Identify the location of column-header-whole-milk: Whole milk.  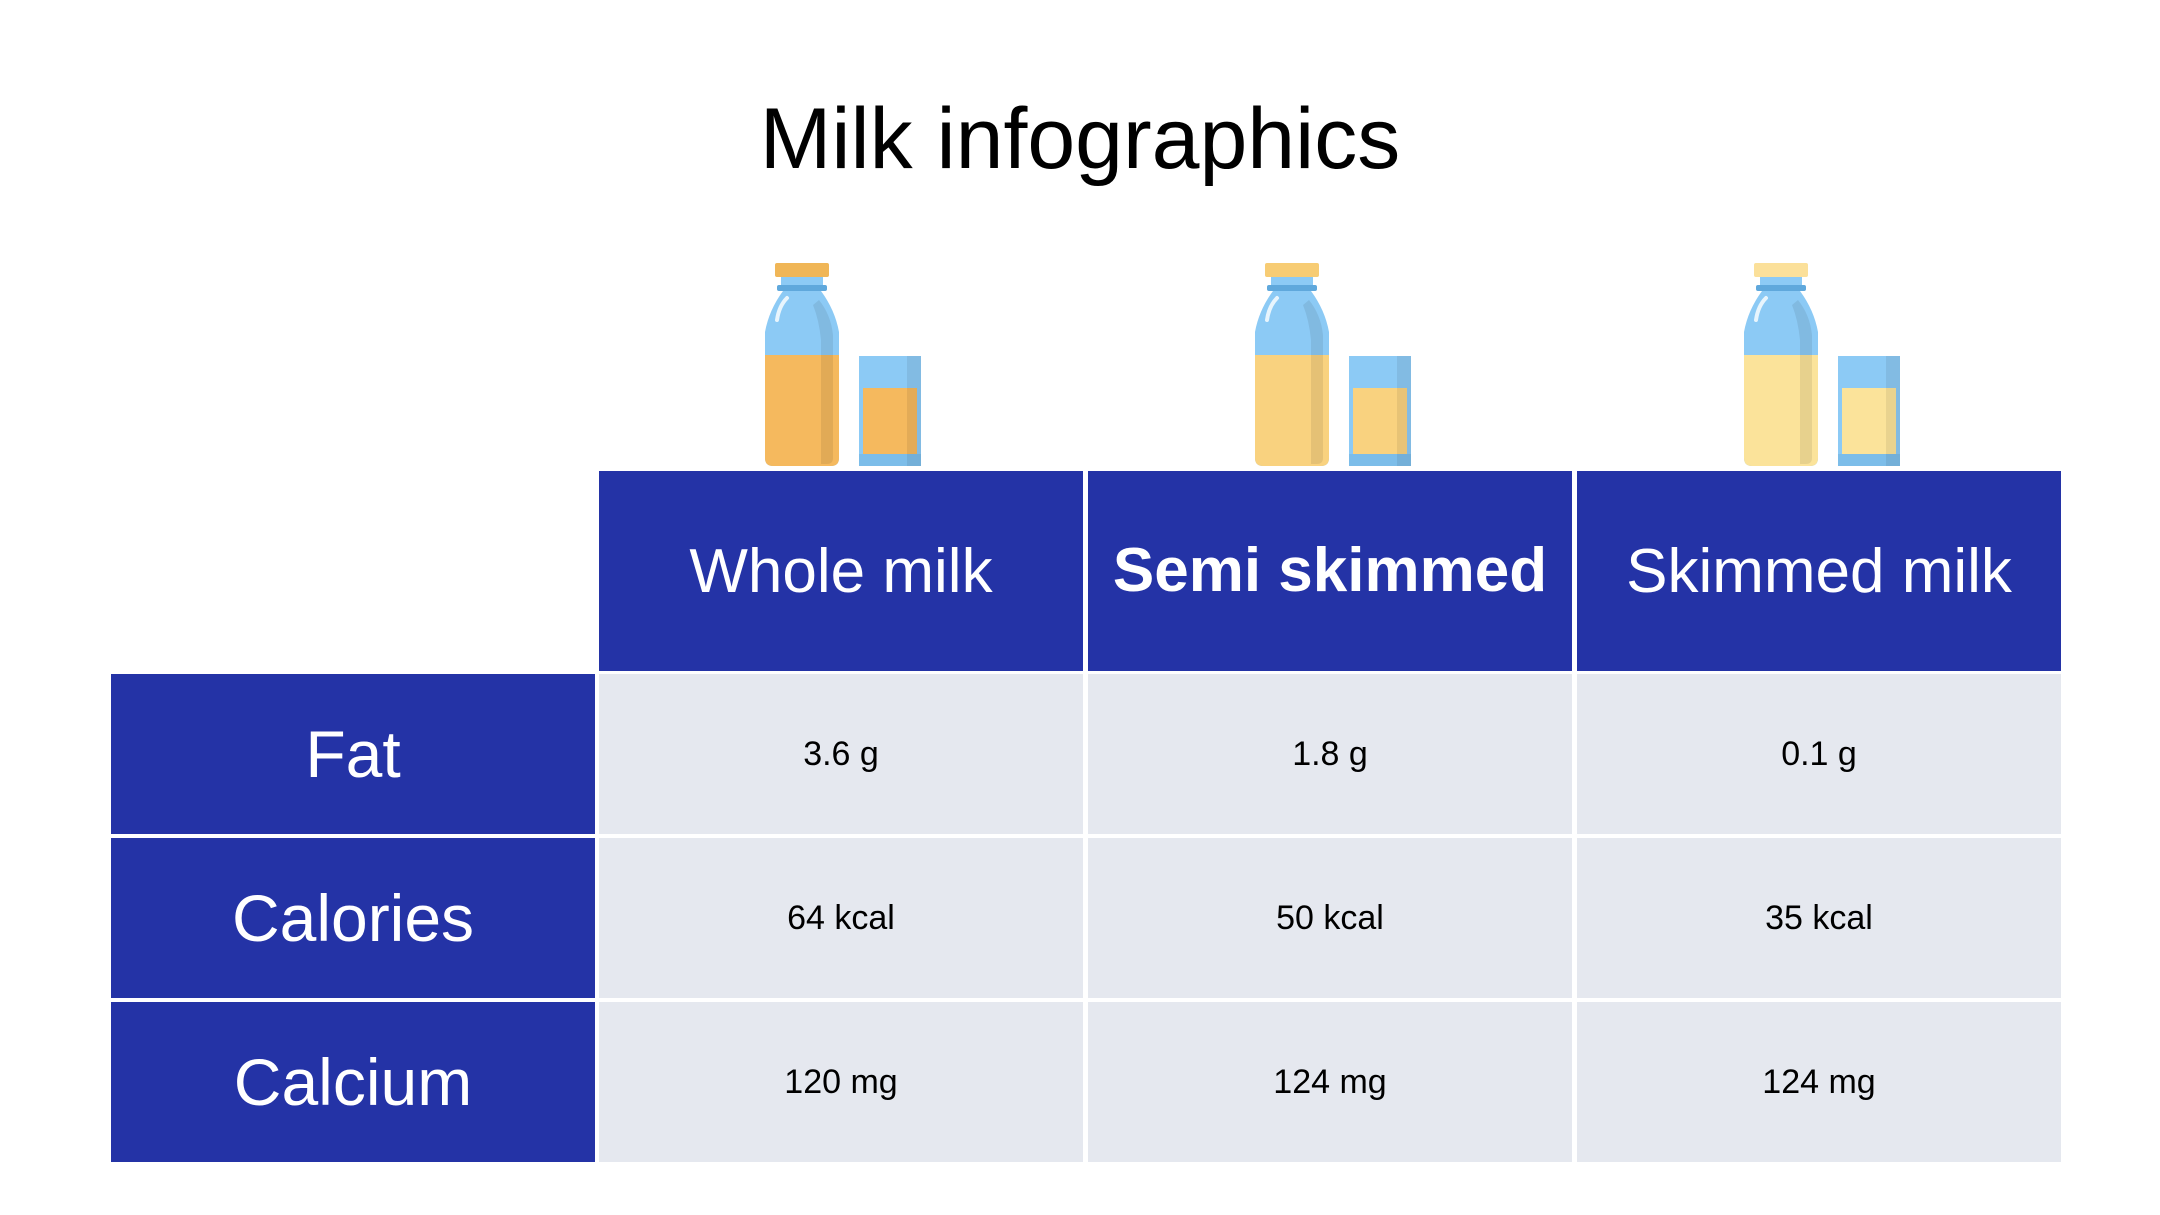
(841, 571).